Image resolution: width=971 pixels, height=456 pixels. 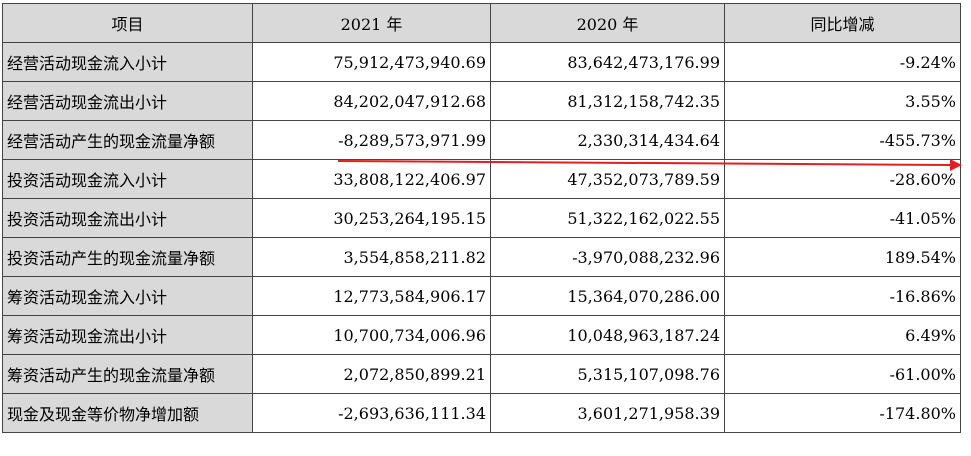 I want to click on value-2020: -3,970,088,232.96, so click(x=607, y=257).